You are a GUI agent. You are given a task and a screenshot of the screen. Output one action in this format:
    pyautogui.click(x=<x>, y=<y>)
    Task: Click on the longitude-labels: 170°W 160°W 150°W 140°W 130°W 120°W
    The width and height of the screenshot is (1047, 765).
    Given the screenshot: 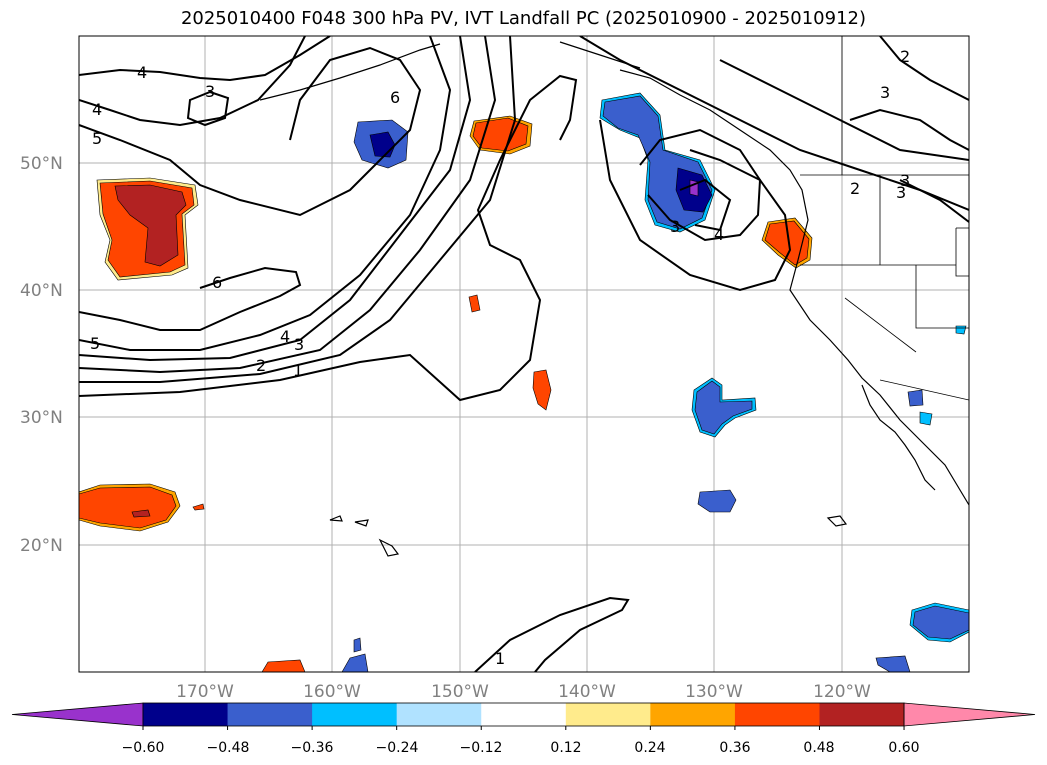 What is the action you would take?
    pyautogui.click(x=523, y=692)
    